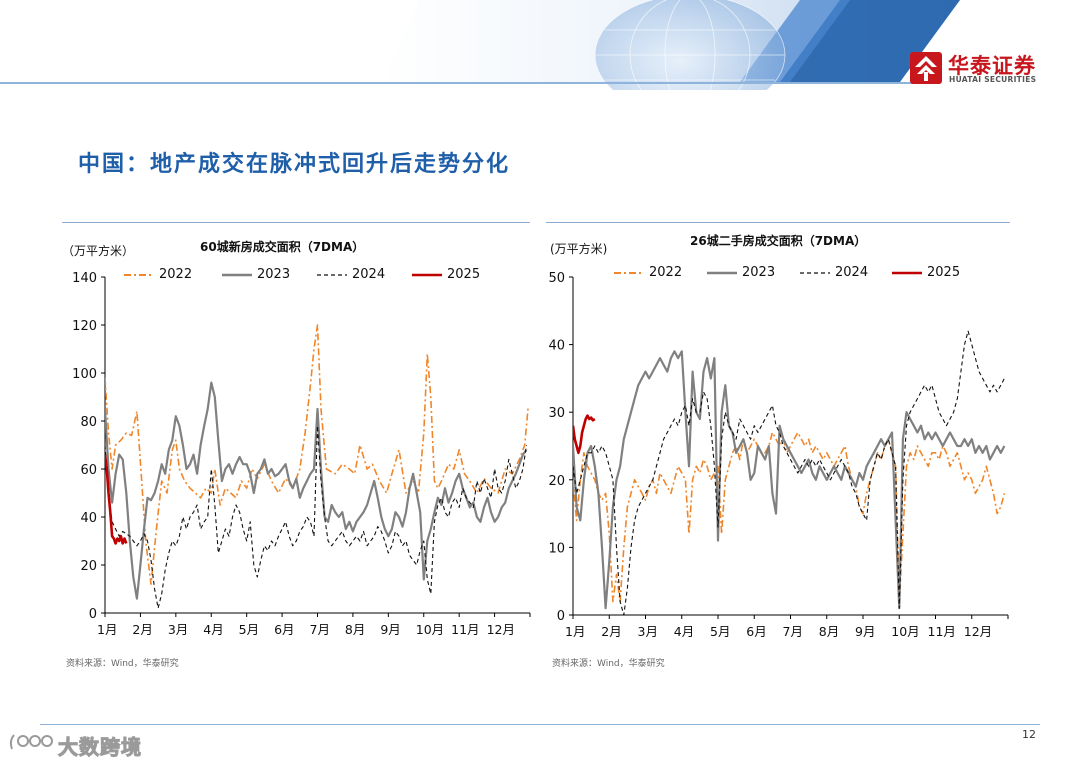  I want to click on logo-english-name: HUATAI SECURITIES, so click(993, 79).